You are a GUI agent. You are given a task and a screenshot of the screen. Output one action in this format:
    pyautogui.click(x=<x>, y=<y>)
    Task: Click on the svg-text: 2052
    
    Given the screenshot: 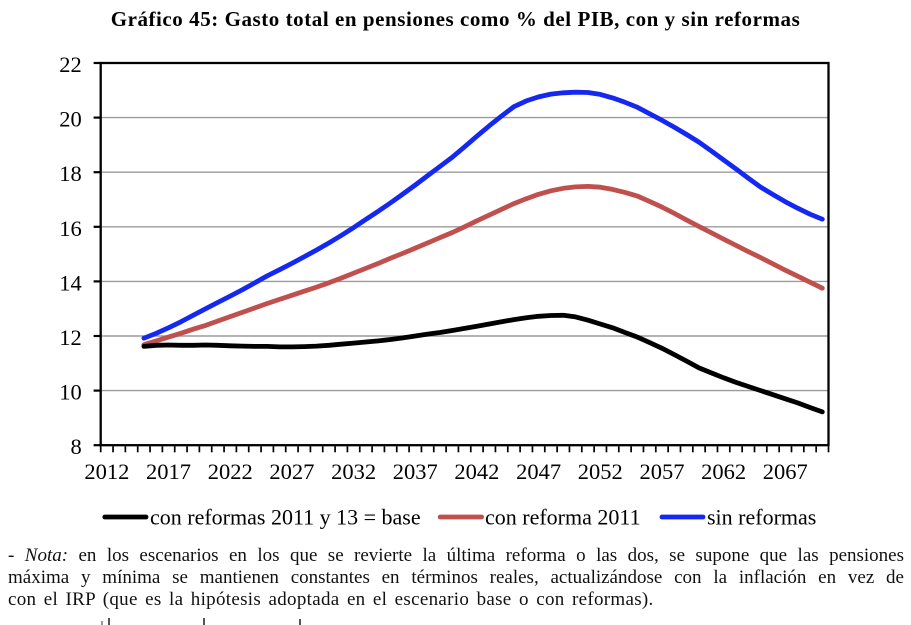 What is the action you would take?
    pyautogui.click(x=600, y=471)
    